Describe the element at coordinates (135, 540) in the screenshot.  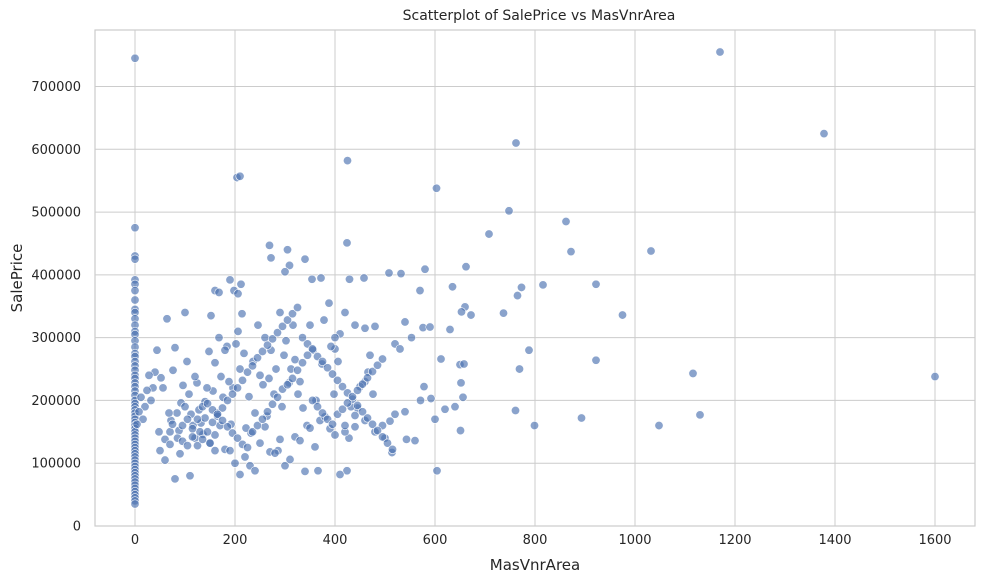
I see `x-tick-label: 0` at that location.